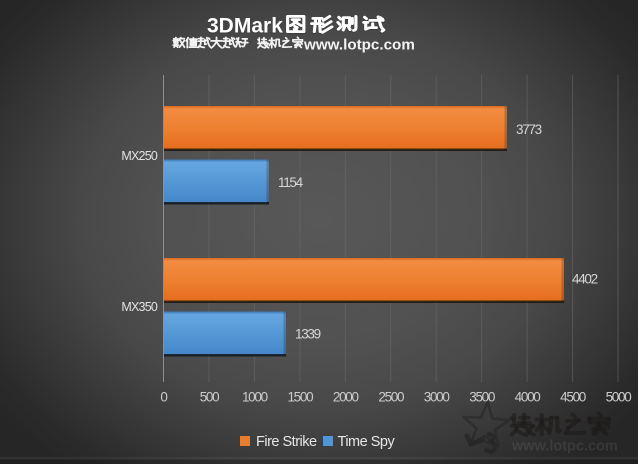 Image resolution: width=638 pixels, height=464 pixels. What do you see at coordinates (300, 397) in the screenshot?
I see `svg-text: 1500` at bounding box center [300, 397].